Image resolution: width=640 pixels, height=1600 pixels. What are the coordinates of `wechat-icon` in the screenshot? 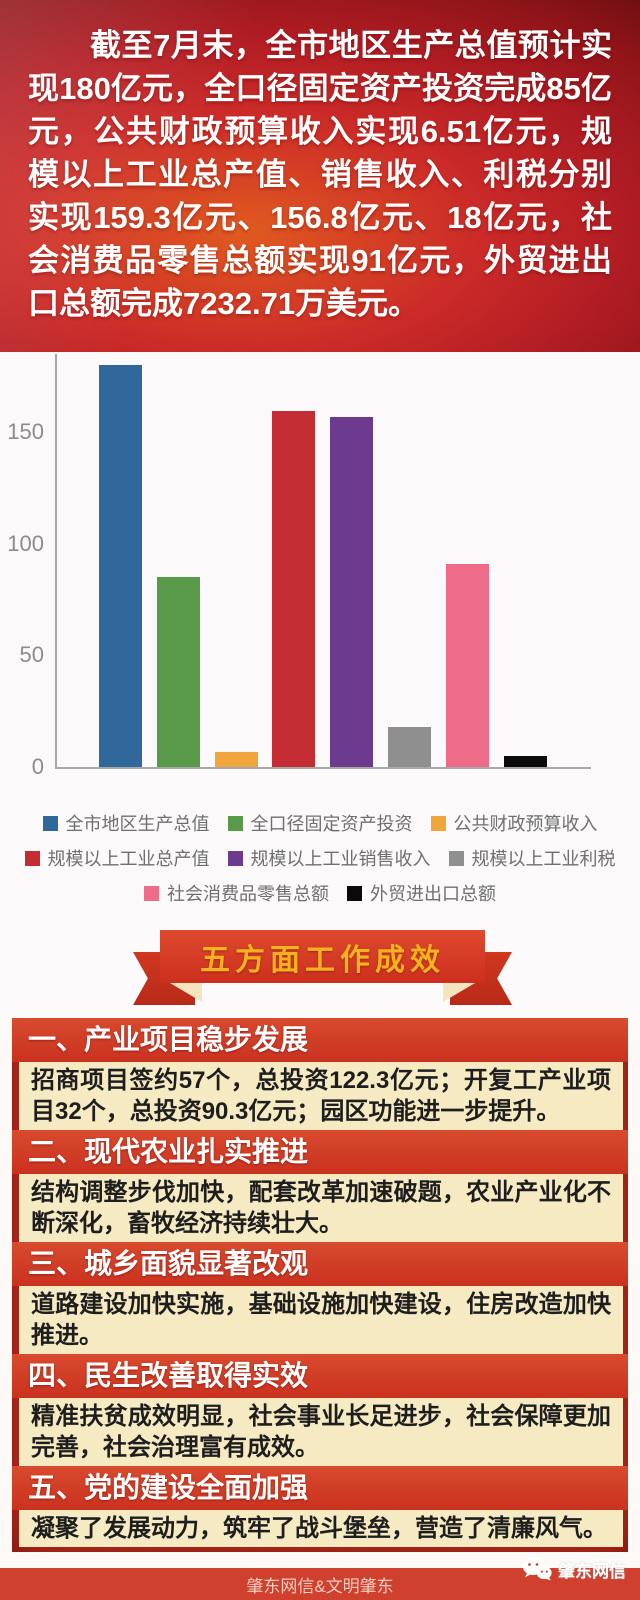 It's located at (537, 1569).